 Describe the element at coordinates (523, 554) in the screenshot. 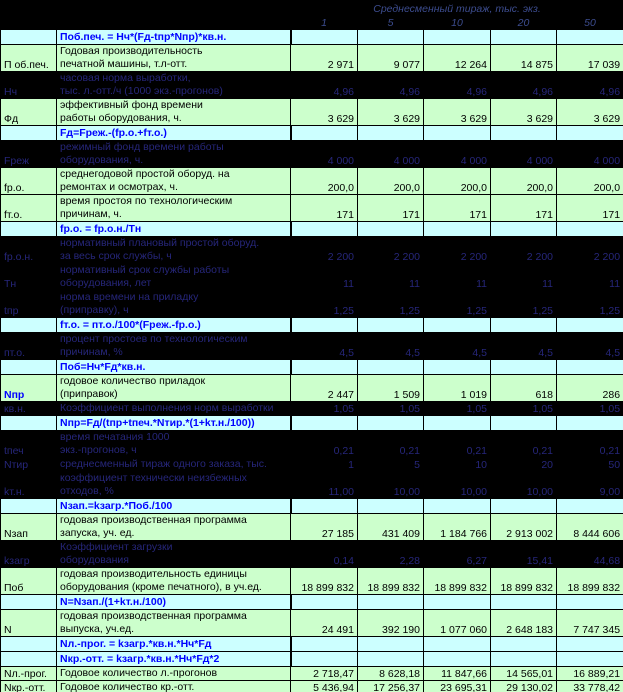

I see `value-cell: 15,41` at that location.